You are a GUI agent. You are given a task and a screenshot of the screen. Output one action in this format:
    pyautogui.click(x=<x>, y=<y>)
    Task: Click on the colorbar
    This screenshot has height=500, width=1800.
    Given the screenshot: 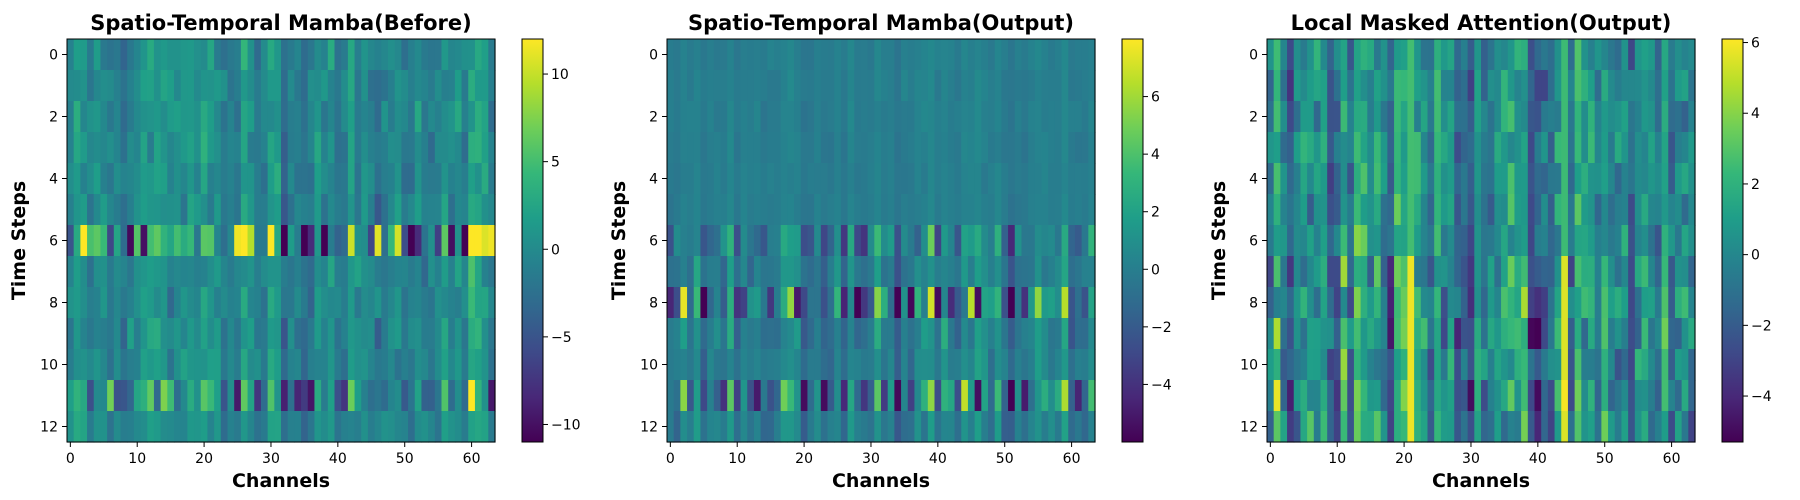 What is the action you would take?
    pyautogui.click(x=532, y=240)
    